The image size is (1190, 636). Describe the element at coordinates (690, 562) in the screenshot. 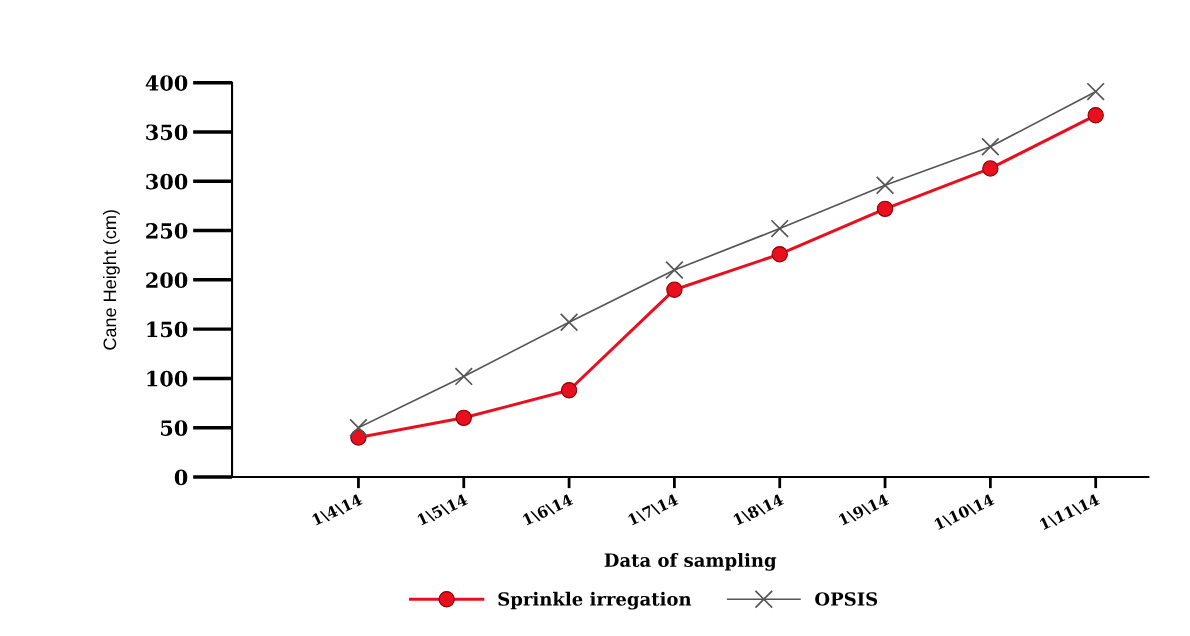

I see `x-axis-title: Data of sampling` at that location.